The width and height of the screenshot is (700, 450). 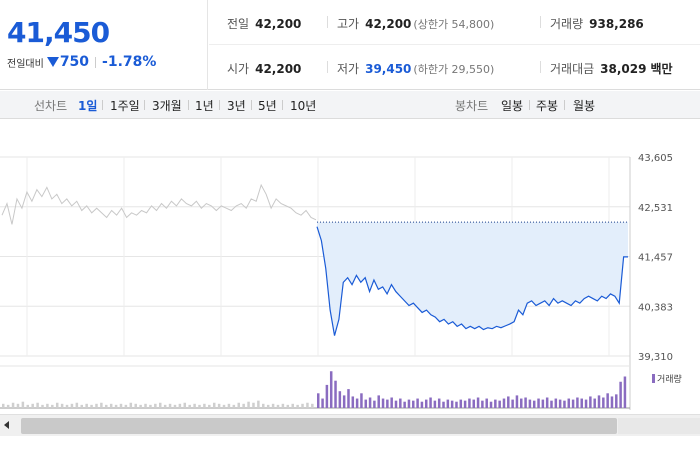 What do you see at coordinates (655, 307) in the screenshot?
I see `y-tick-label: 40,383` at bounding box center [655, 307].